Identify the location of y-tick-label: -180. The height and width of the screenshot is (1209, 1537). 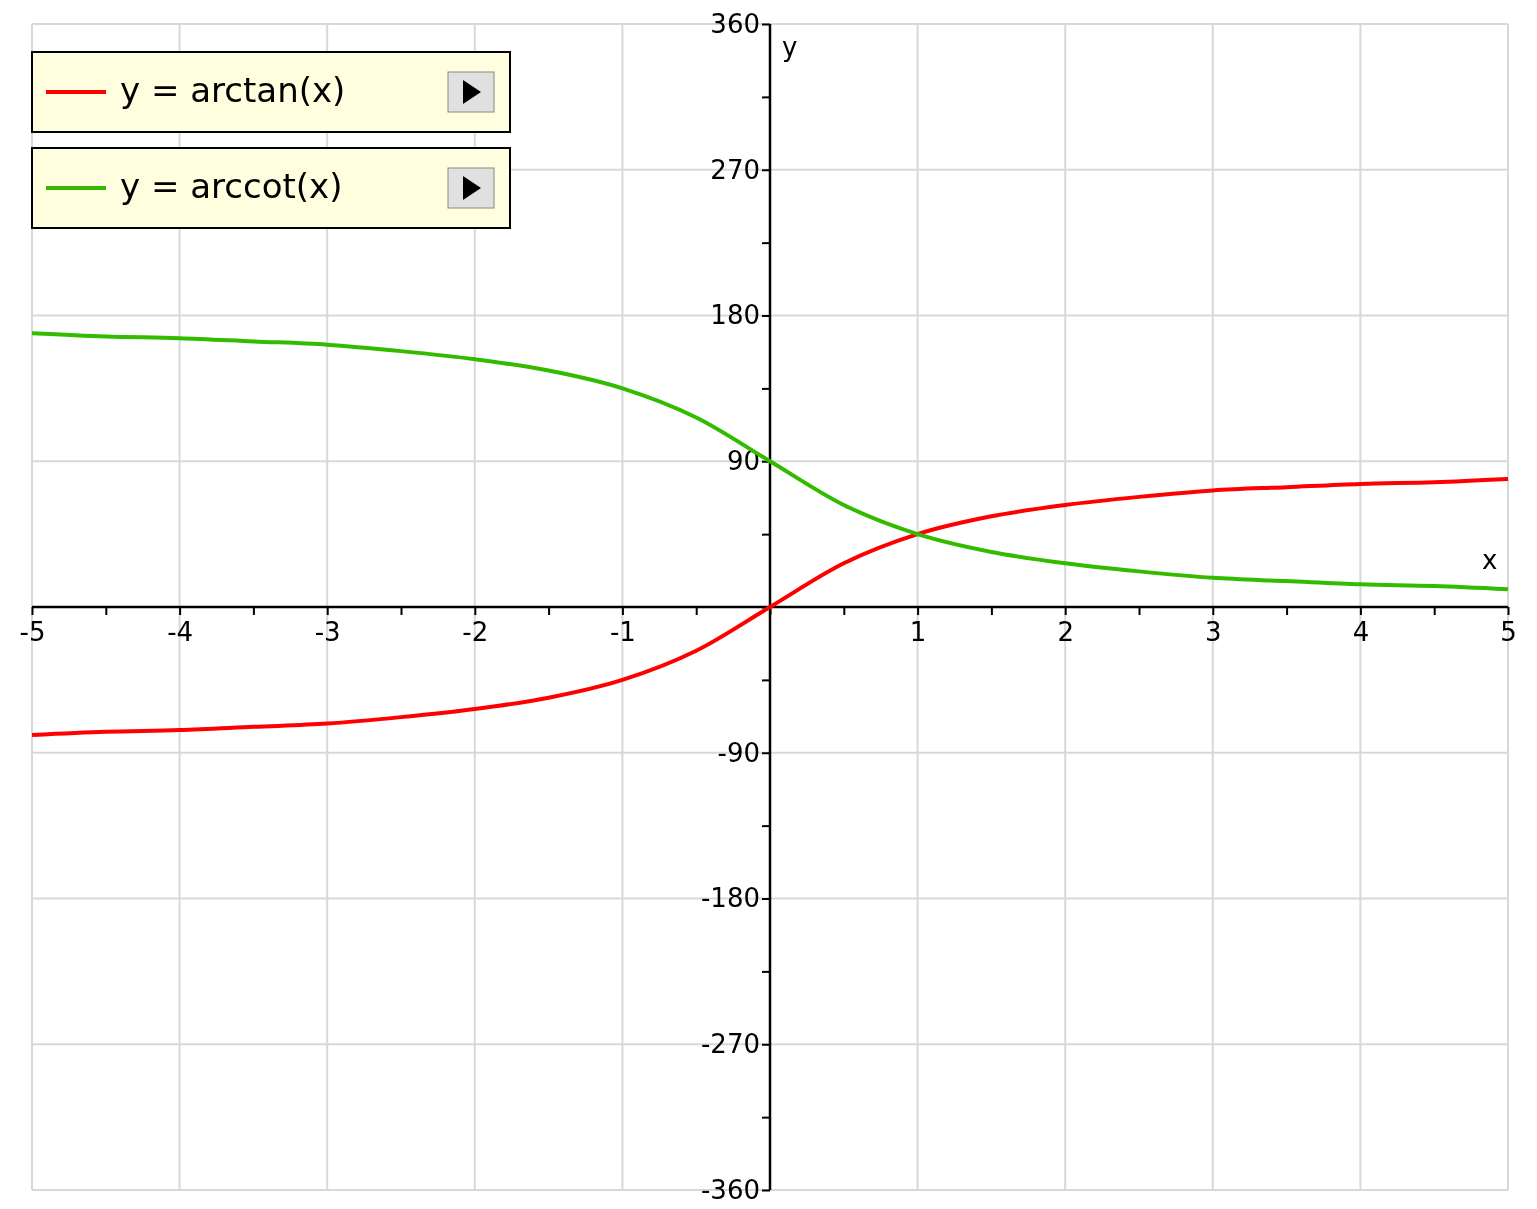
(730, 898).